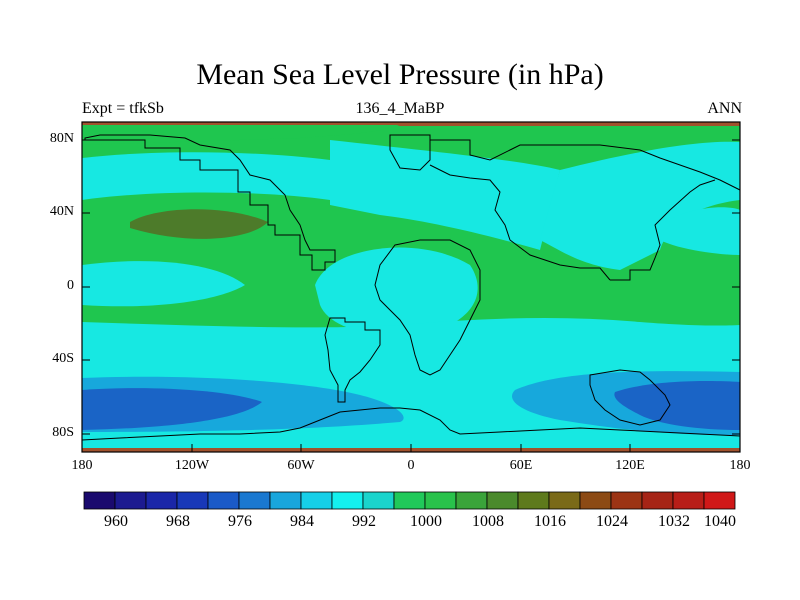 The height and width of the screenshot is (600, 800). I want to click on colorbar-label: 1024, so click(612, 521).